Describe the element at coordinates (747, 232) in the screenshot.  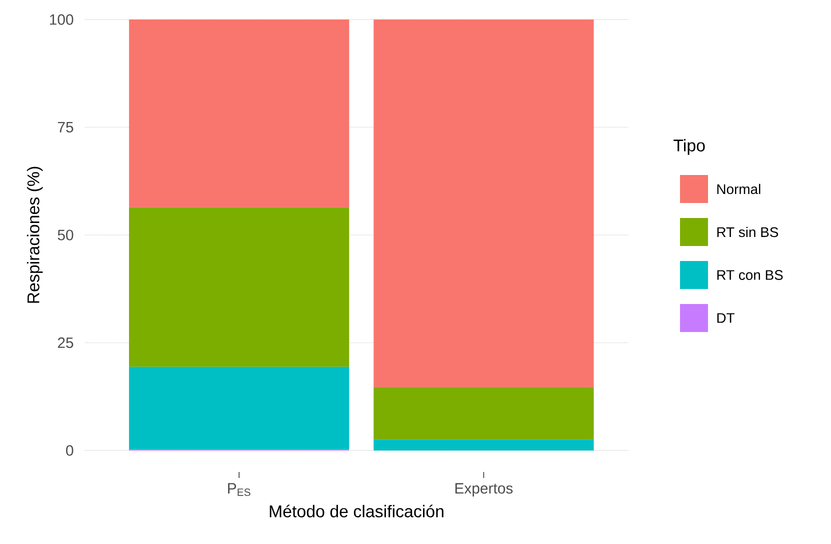
I see `legend-label: RT sin BS` at that location.